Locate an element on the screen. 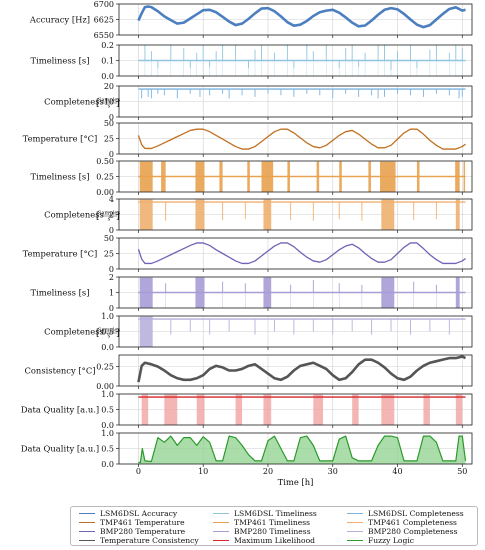 The image size is (485, 550). legend-label: BMP280 Temperature is located at coordinates (143, 531).